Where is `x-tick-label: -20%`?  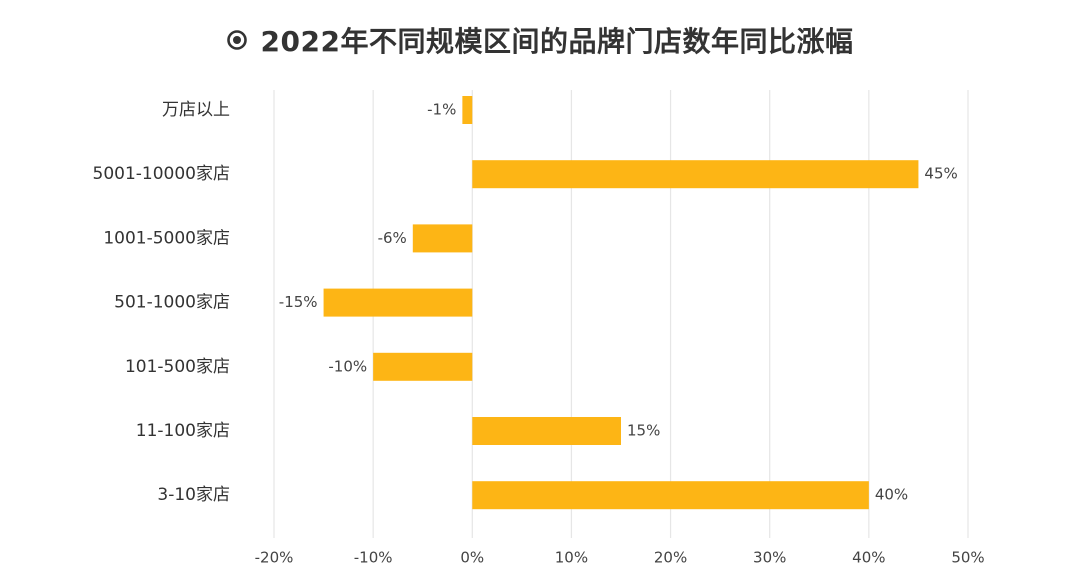
x-tick-label: -20% is located at coordinates (274, 558).